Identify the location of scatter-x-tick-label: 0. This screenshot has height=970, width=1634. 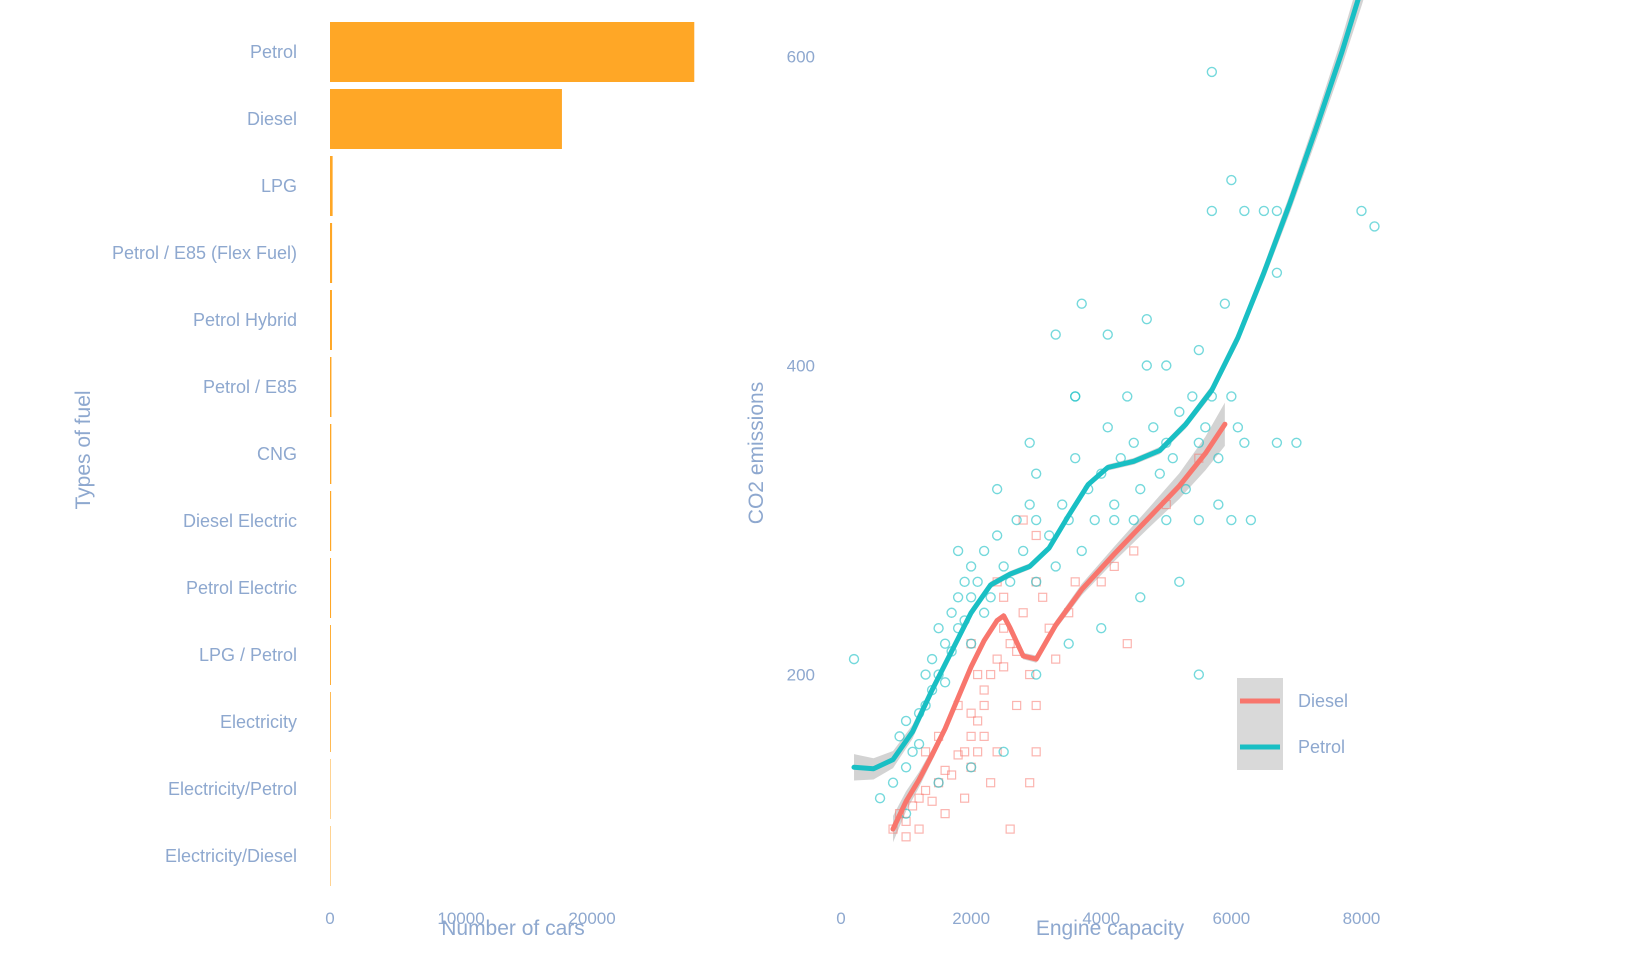
(840, 918).